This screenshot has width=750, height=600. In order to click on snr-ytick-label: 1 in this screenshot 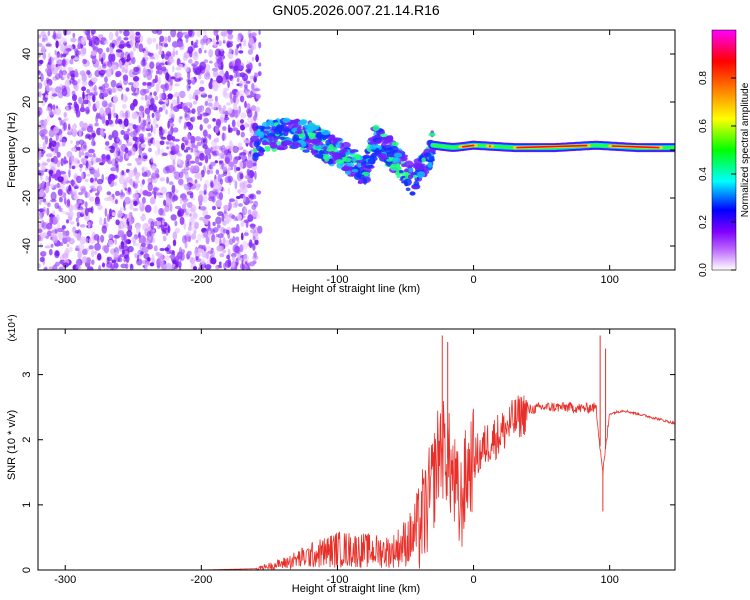, I will do `click(27, 505)`.